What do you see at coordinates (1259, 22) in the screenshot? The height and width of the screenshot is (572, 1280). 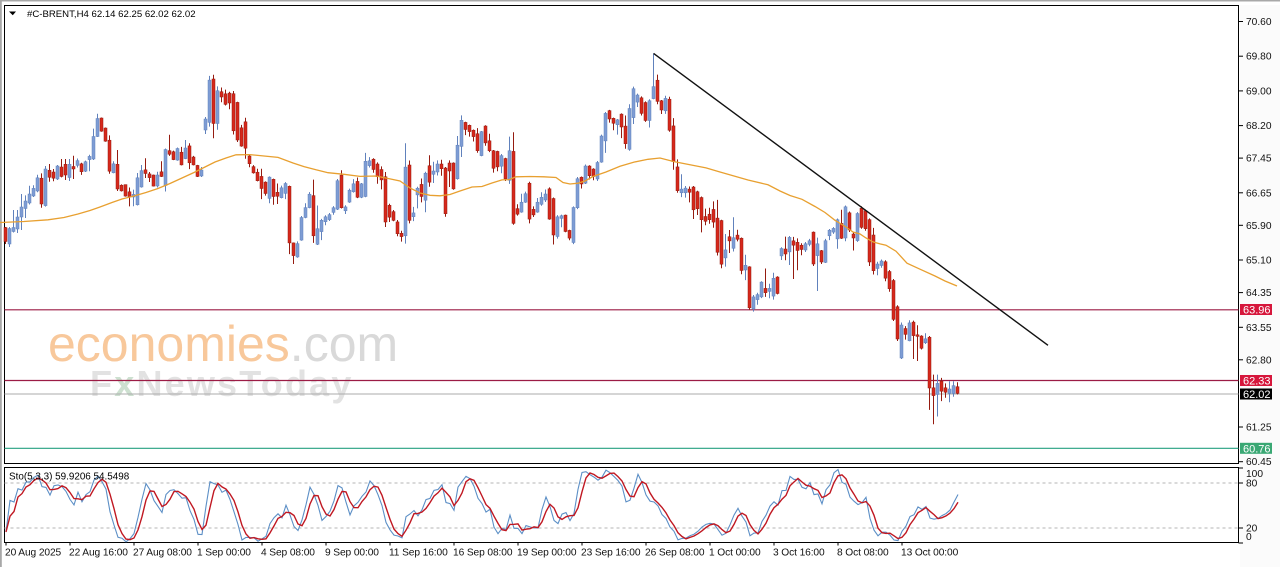 I see `svg-text: 70.60` at bounding box center [1259, 22].